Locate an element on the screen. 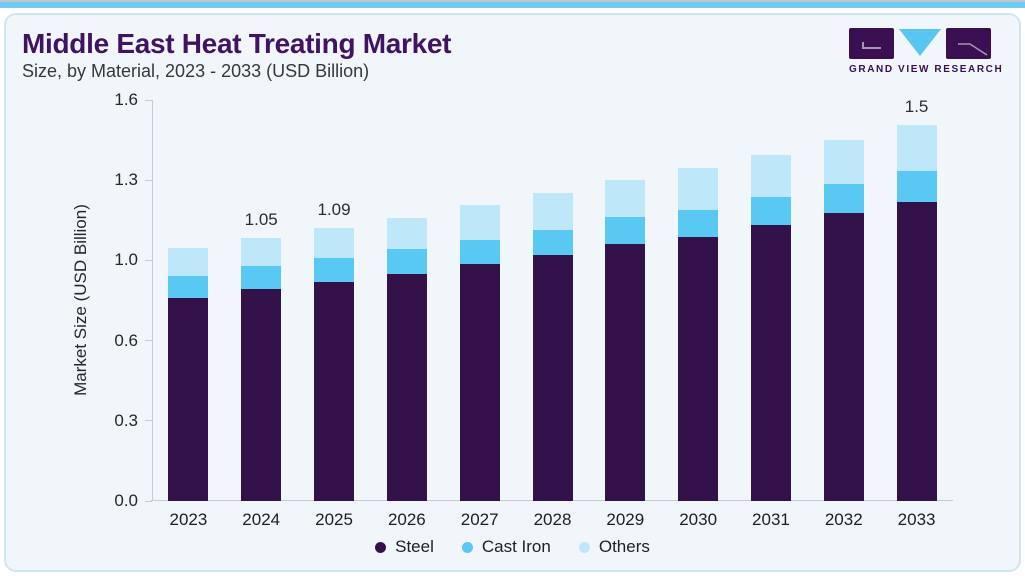  legend: Steel Cast Iron Others is located at coordinates (512, 547).